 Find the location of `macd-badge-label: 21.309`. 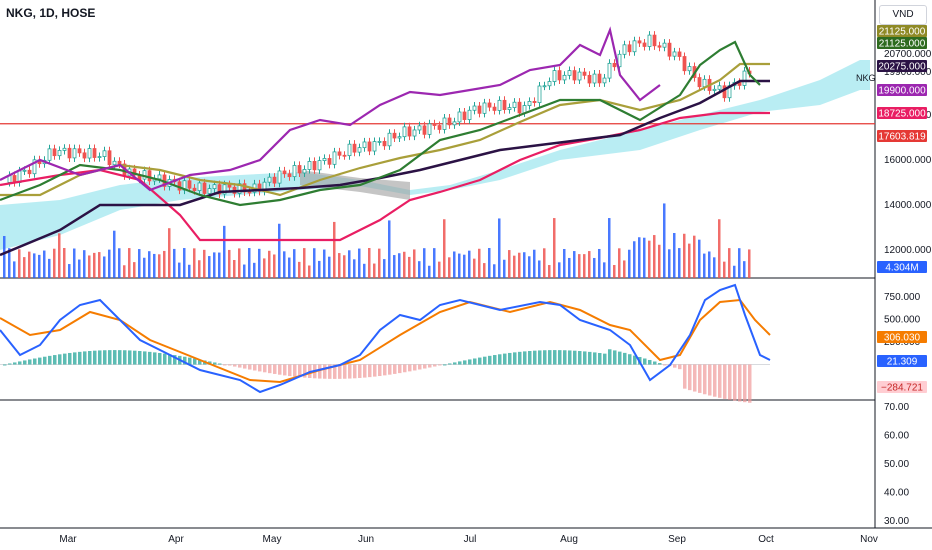

macd-badge-label: 21.309 is located at coordinates (902, 362).